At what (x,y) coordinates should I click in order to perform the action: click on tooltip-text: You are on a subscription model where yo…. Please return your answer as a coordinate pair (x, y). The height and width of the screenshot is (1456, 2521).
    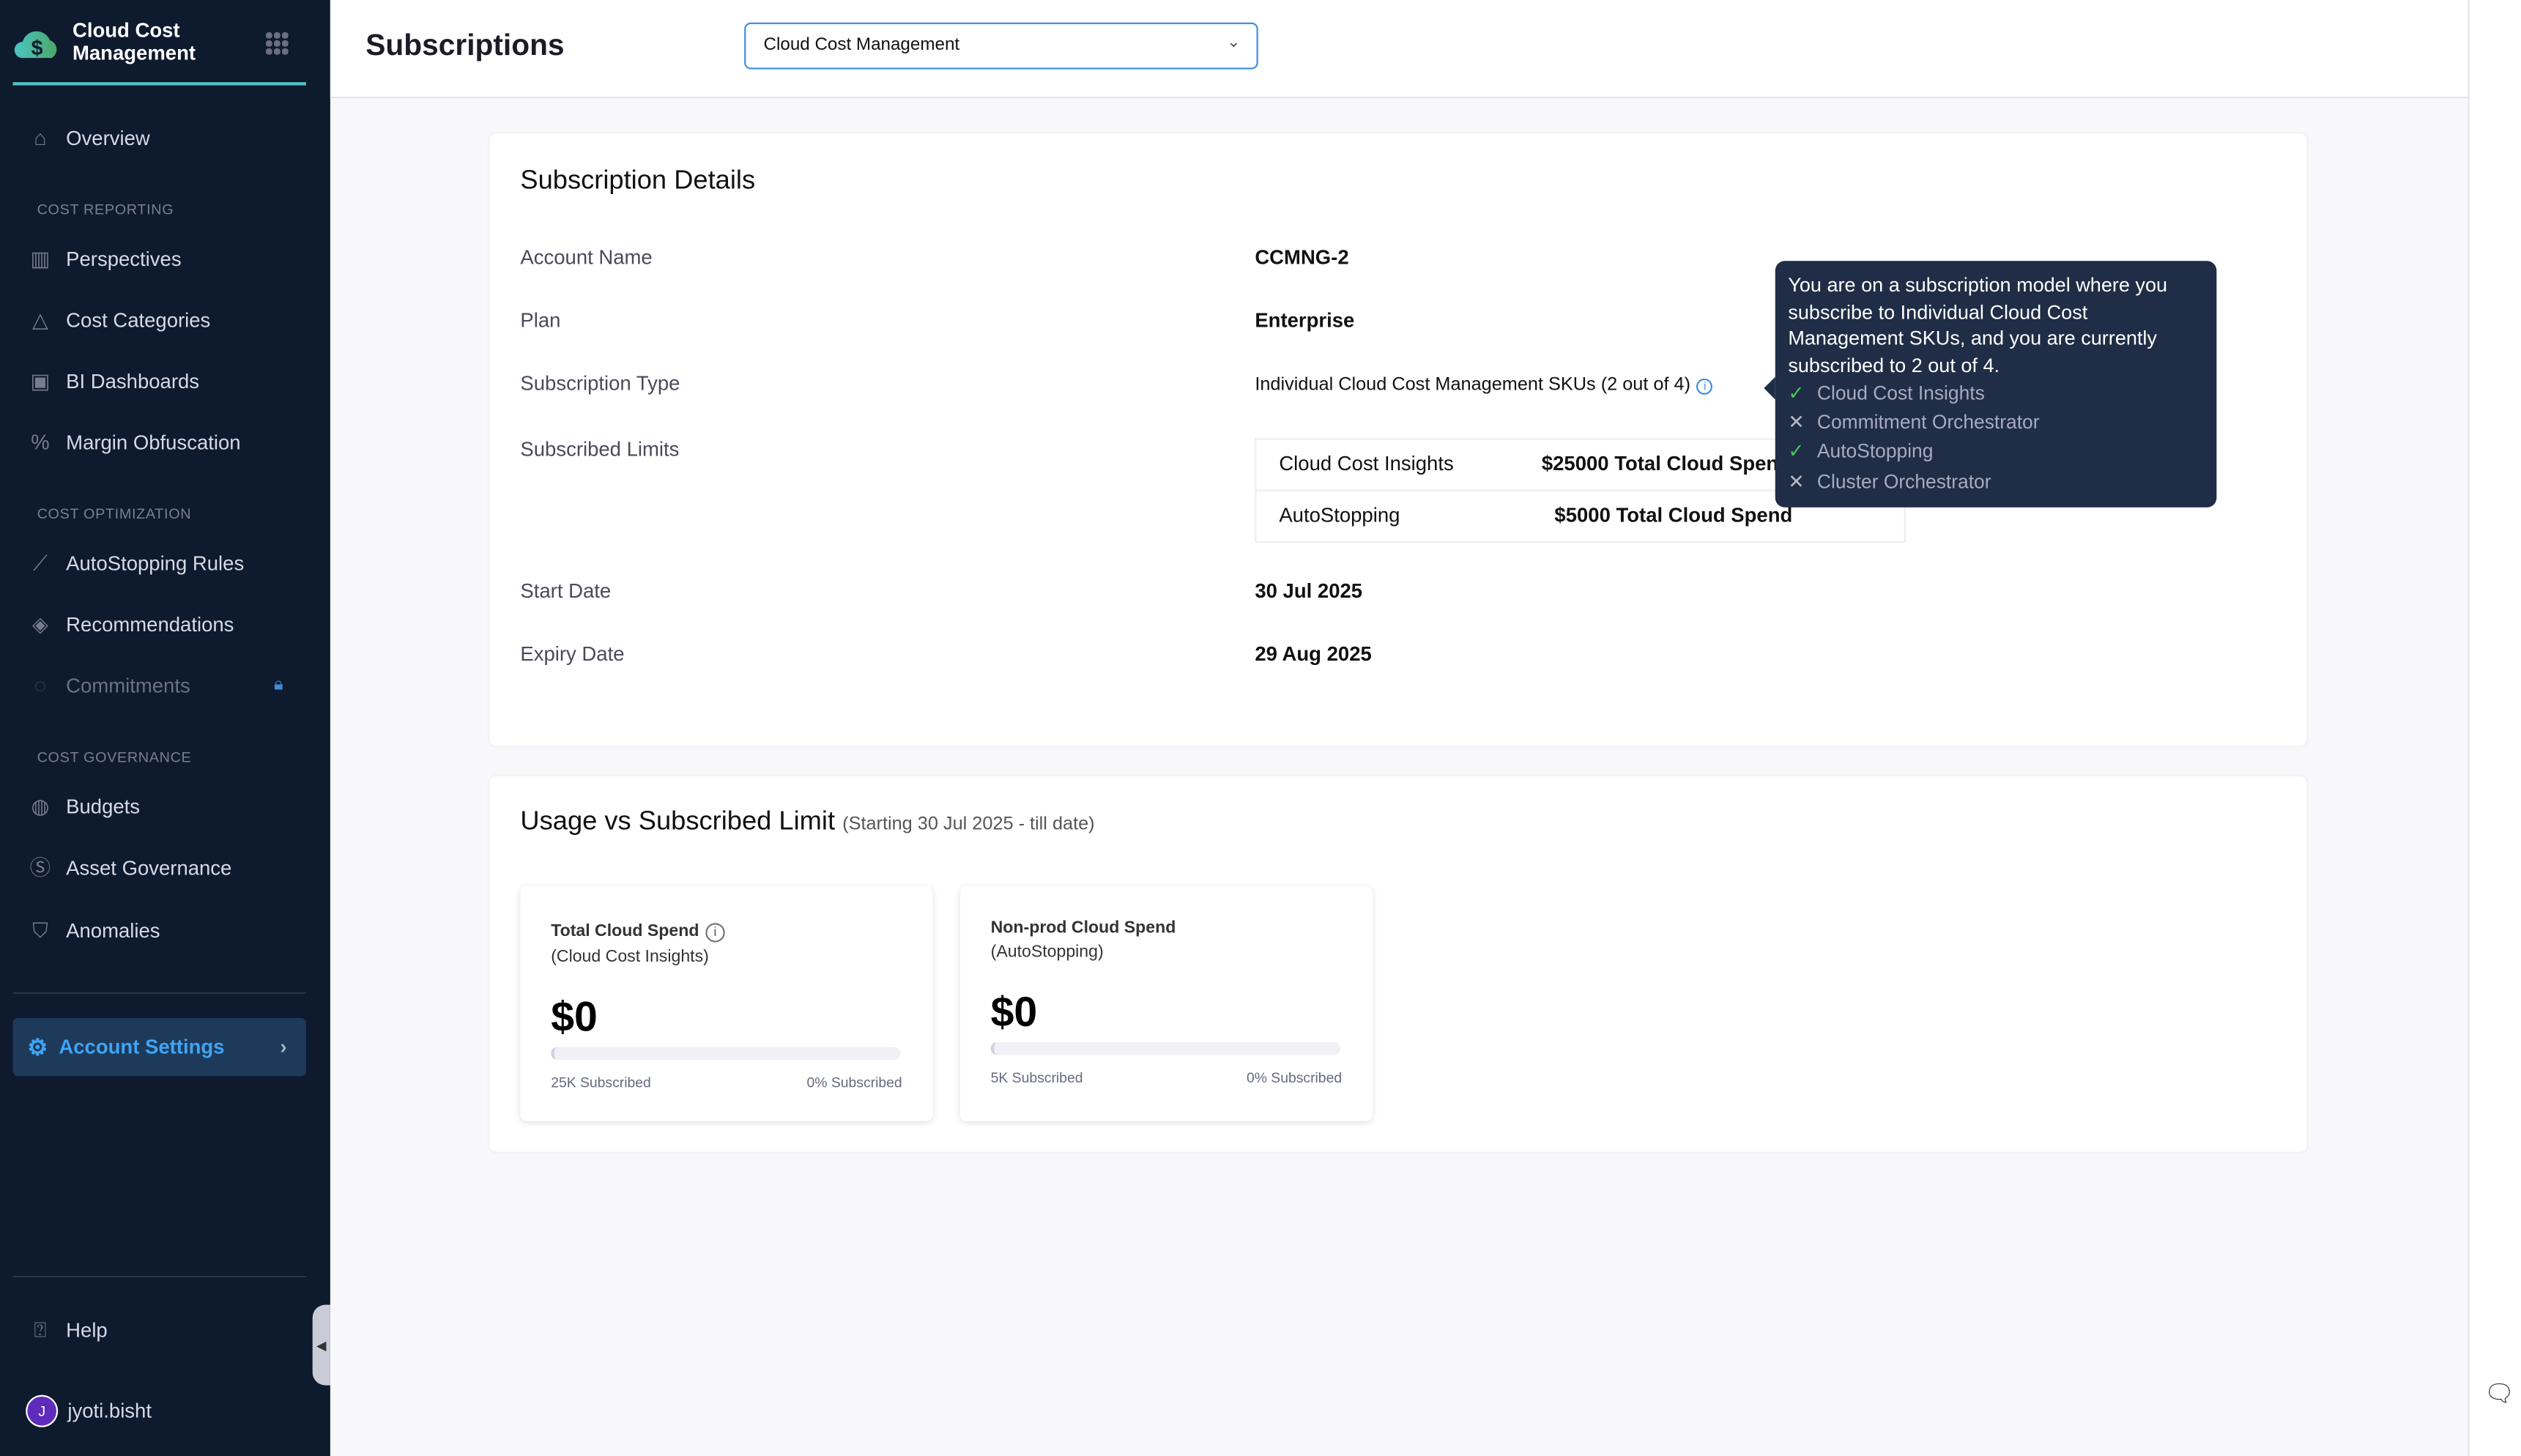
    Looking at the image, I should click on (1978, 324).